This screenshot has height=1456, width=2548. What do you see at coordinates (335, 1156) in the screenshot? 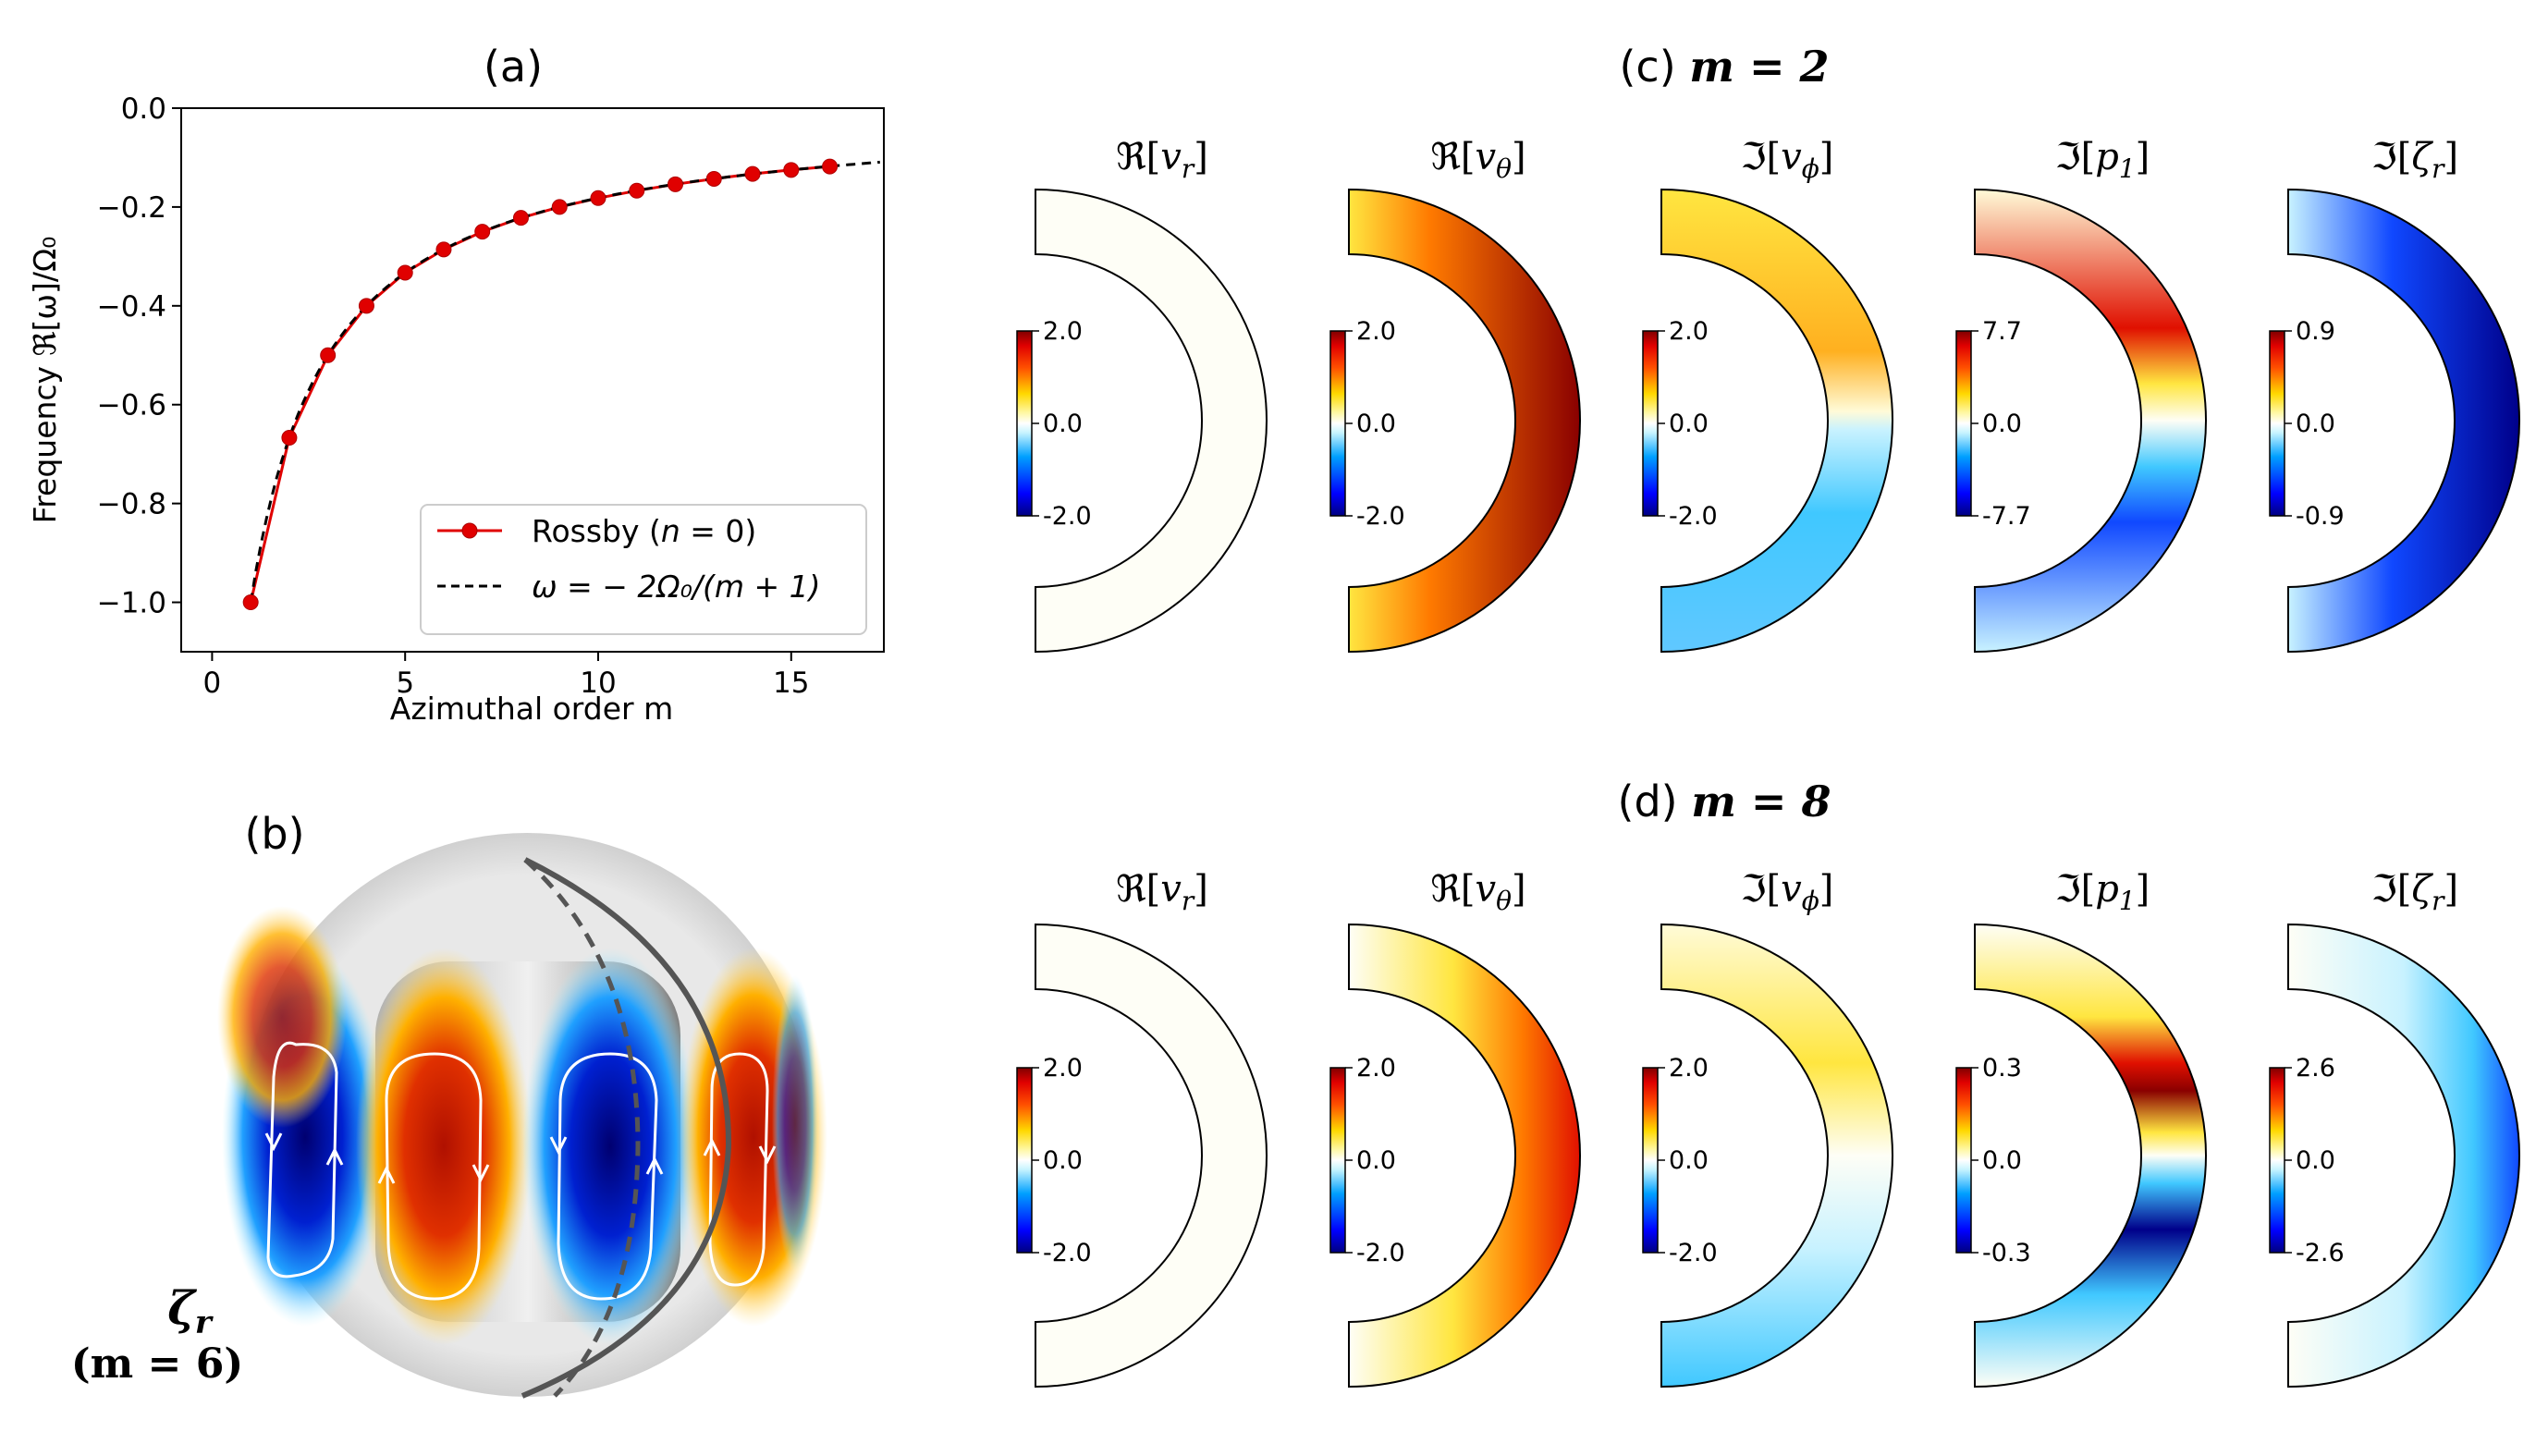
I see `flow-arrow-1b` at bounding box center [335, 1156].